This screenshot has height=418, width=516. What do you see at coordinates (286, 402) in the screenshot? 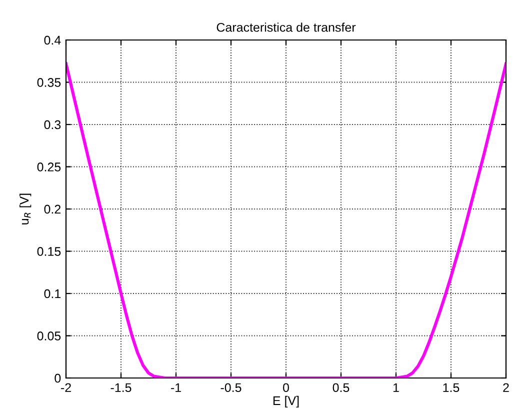
I see `x-axis-title: E [V]` at bounding box center [286, 402].